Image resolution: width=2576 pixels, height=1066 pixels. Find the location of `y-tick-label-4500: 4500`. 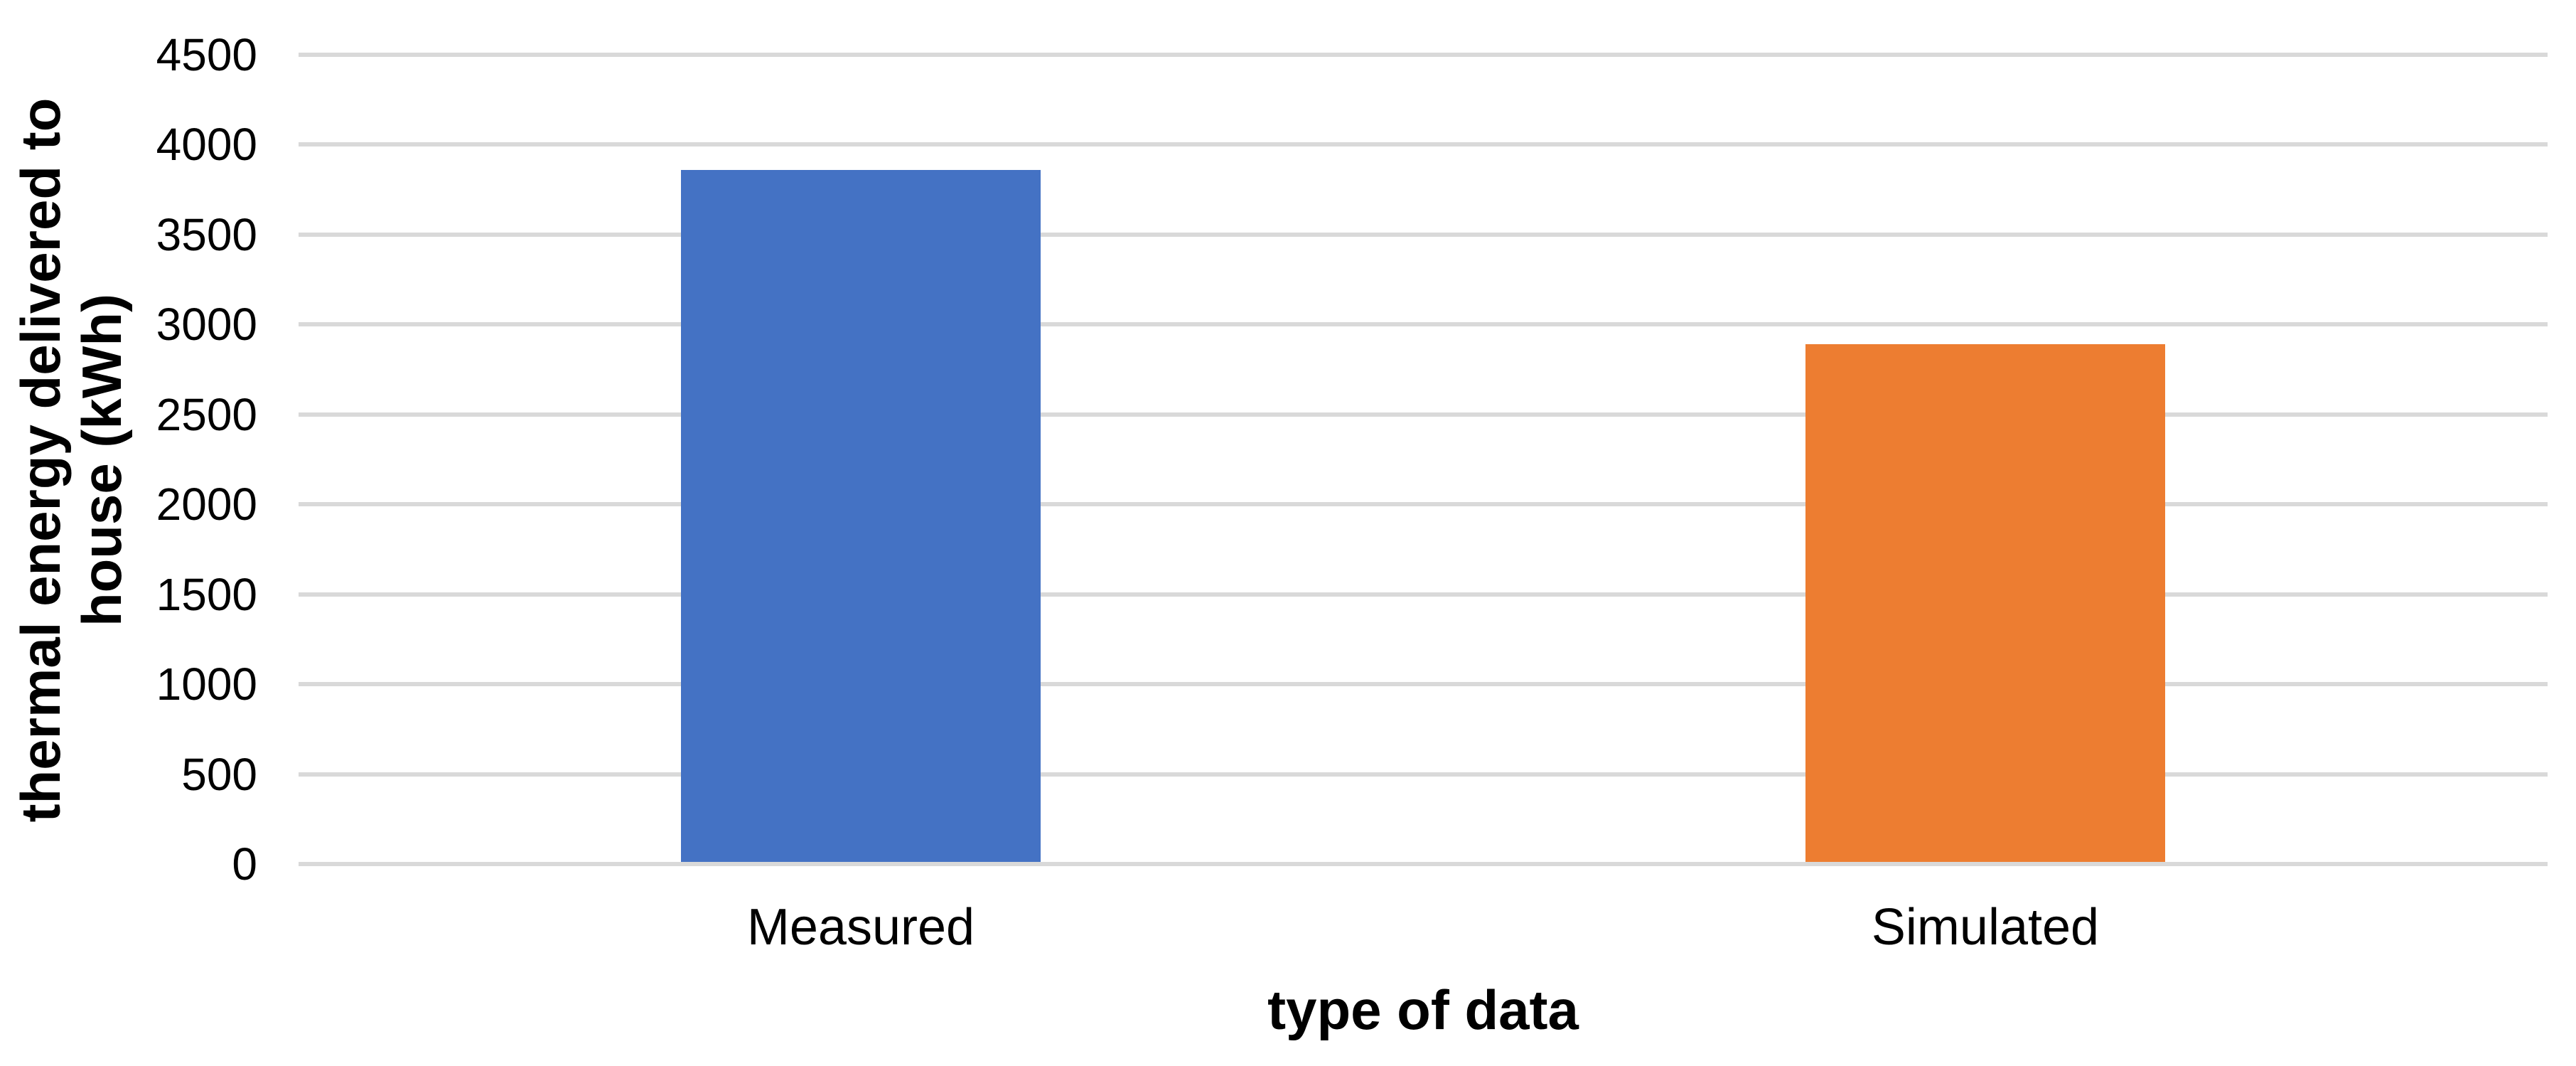

y-tick-label-4500: 4500 is located at coordinates (206, 54).